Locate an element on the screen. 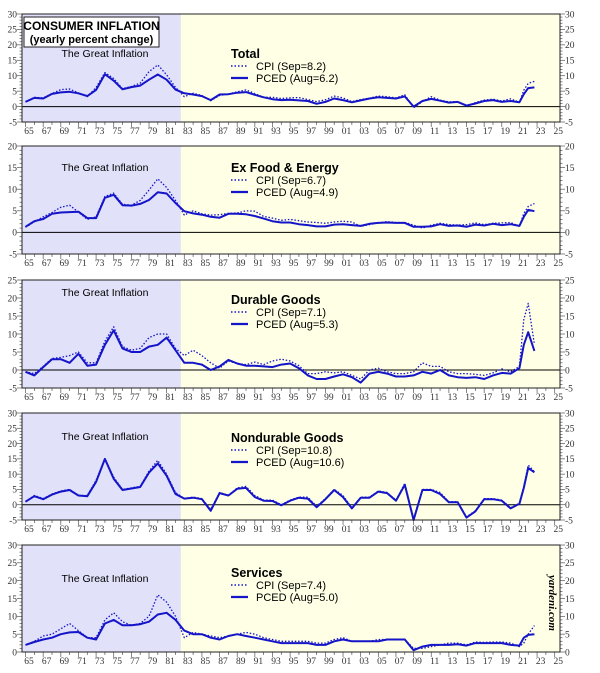 Image resolution: width=600 pixels, height=673 pixels. legend-label: CPI (Sep=7.4) is located at coordinates (291, 586).